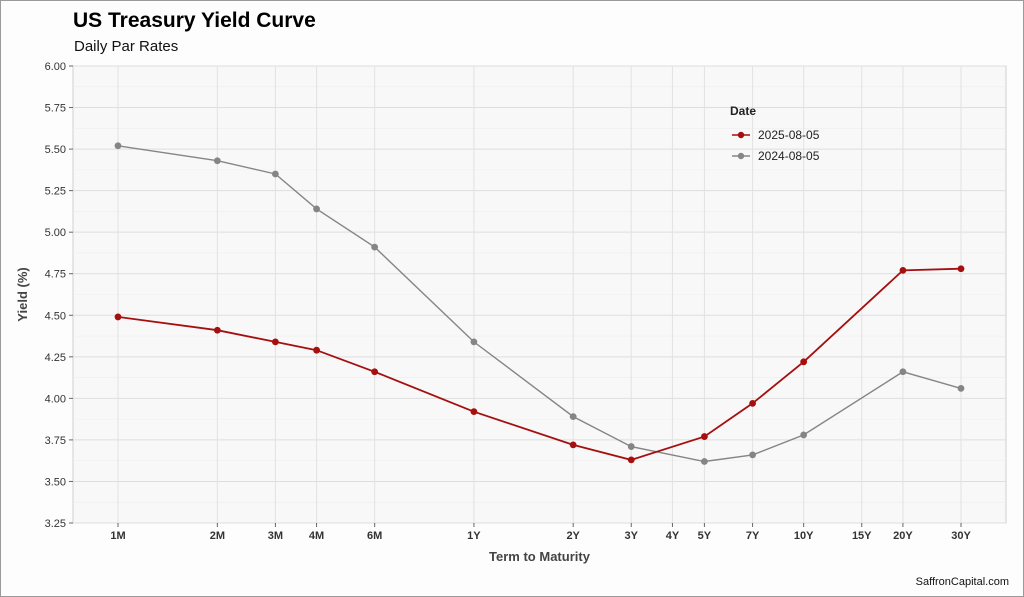 The image size is (1024, 597). Describe the element at coordinates (862, 536) in the screenshot. I see `x-tick-label: 15Y` at that location.